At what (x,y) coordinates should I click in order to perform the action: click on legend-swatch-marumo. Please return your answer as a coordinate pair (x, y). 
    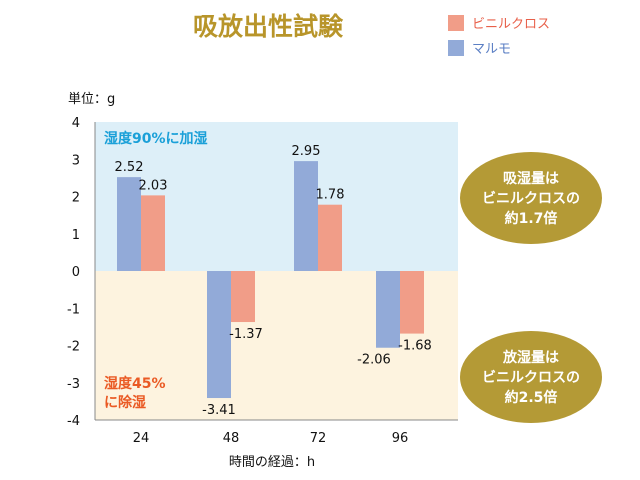
    Looking at the image, I should click on (456, 48).